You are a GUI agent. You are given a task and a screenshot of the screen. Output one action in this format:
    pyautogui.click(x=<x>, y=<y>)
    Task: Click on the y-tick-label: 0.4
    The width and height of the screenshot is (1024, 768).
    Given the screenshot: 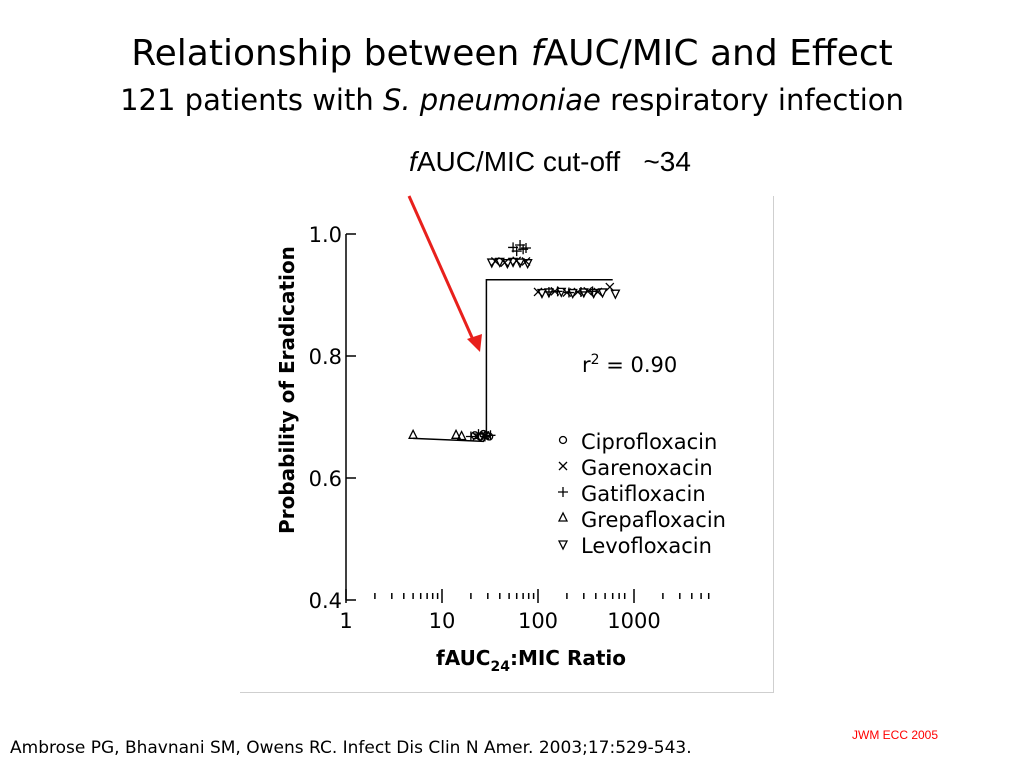 What is the action you would take?
    pyautogui.click(x=325, y=601)
    